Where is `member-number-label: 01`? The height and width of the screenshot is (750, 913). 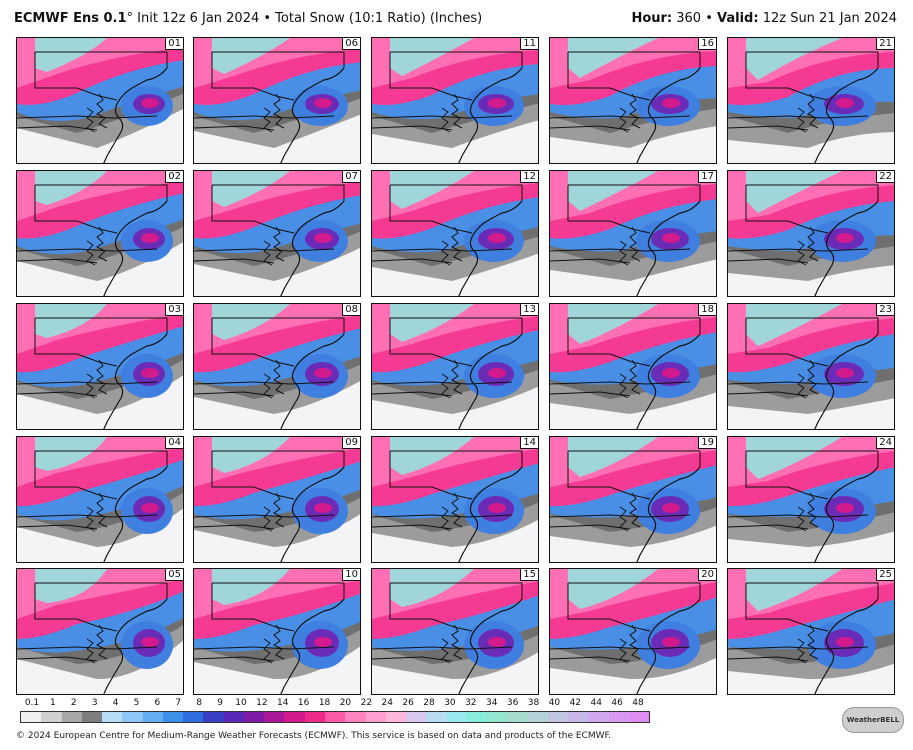
member-number-label: 01 is located at coordinates (174, 44).